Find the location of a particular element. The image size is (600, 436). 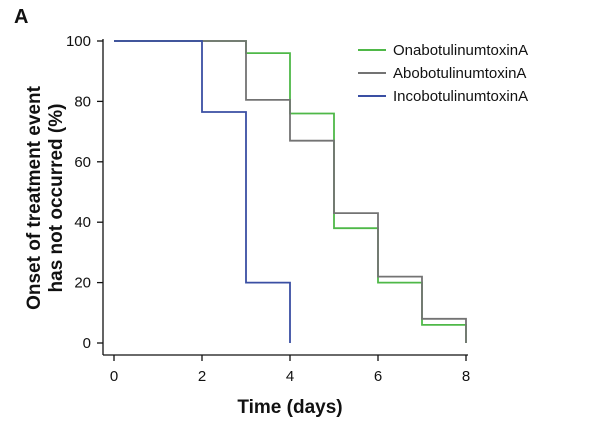

y-axis-title-line-2: has not occurred (%) is located at coordinates (56, 198).